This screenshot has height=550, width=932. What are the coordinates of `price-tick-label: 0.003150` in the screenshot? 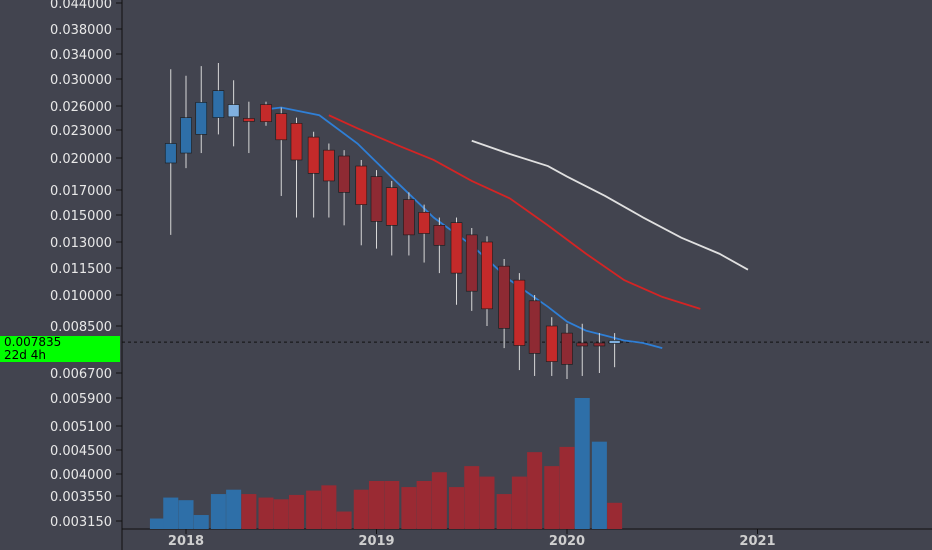 It's located at (81, 522).